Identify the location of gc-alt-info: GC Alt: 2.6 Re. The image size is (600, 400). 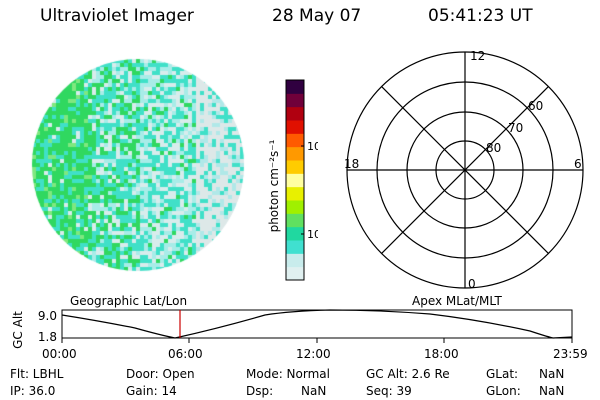
(408, 374).